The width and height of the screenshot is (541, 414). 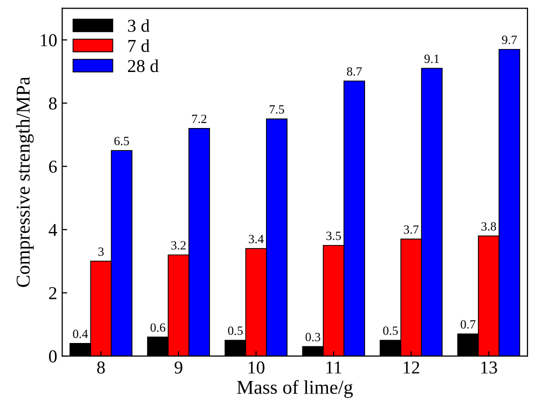 What do you see at coordinates (313, 337) in the screenshot?
I see `data-label: 0.3` at bounding box center [313, 337].